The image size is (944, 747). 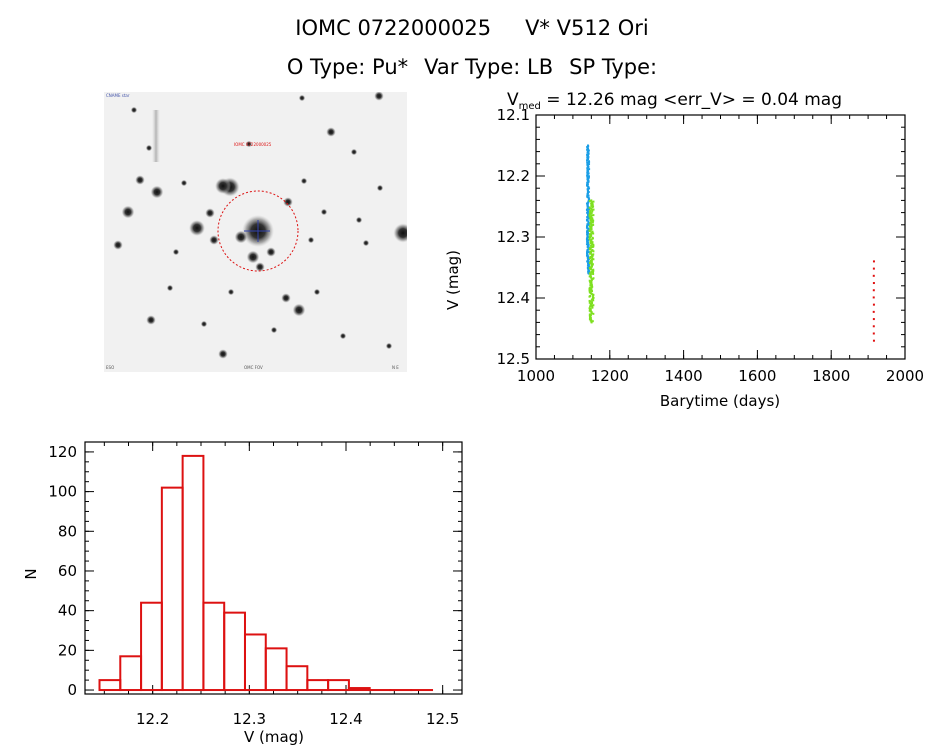 What do you see at coordinates (67, 611) in the screenshot?
I see `hist-y-tick-label: 40` at bounding box center [67, 611].